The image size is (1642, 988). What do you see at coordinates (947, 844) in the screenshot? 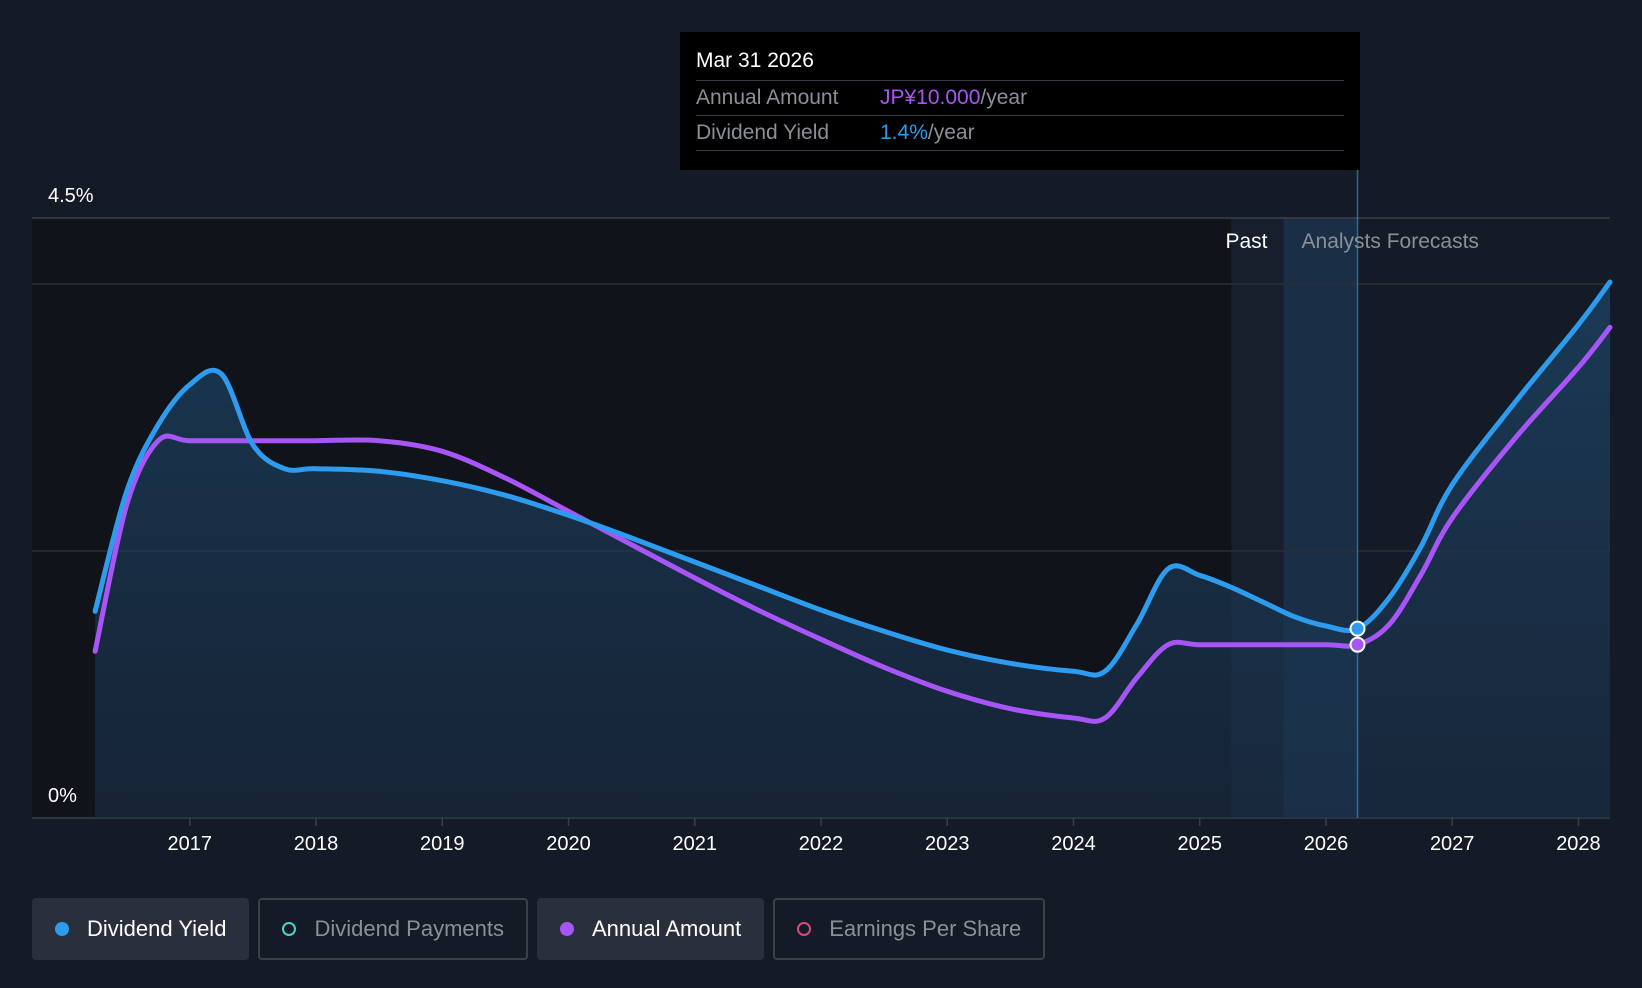
I see `x-tick-label: 2023` at bounding box center [947, 844].